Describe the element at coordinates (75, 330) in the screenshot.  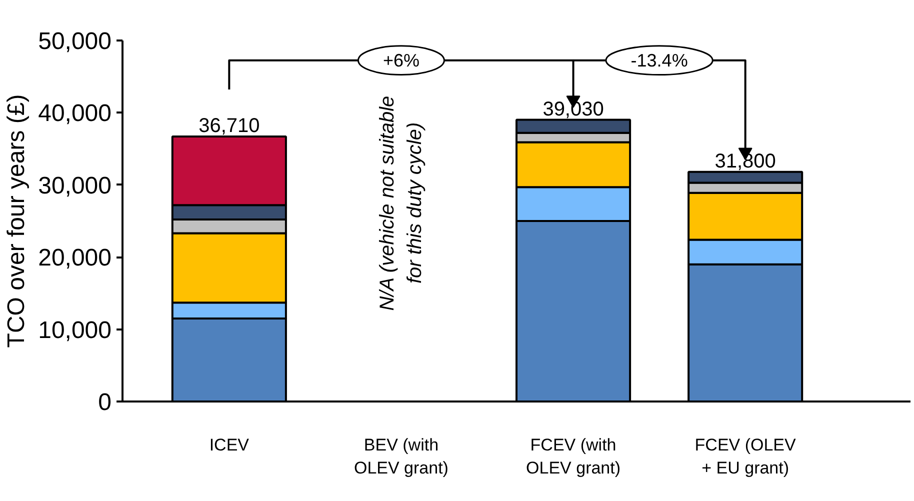
I see `y-tick-label: 10,000` at that location.